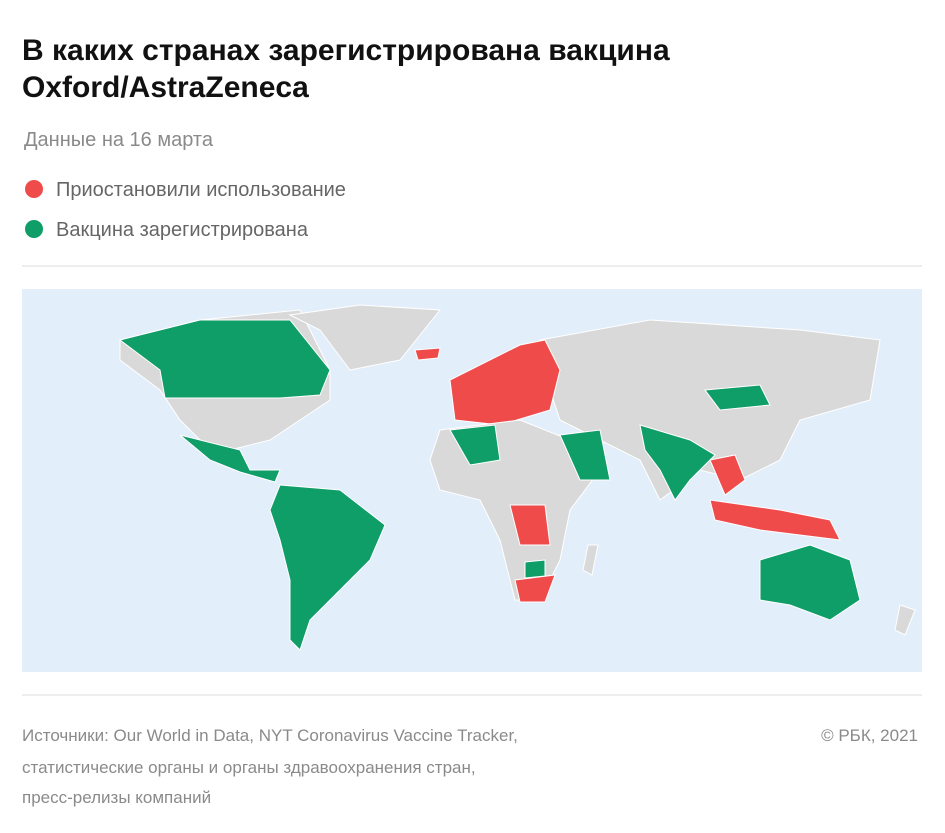 This screenshot has height=833, width=945. I want to click on north-africa, so click(475, 445).